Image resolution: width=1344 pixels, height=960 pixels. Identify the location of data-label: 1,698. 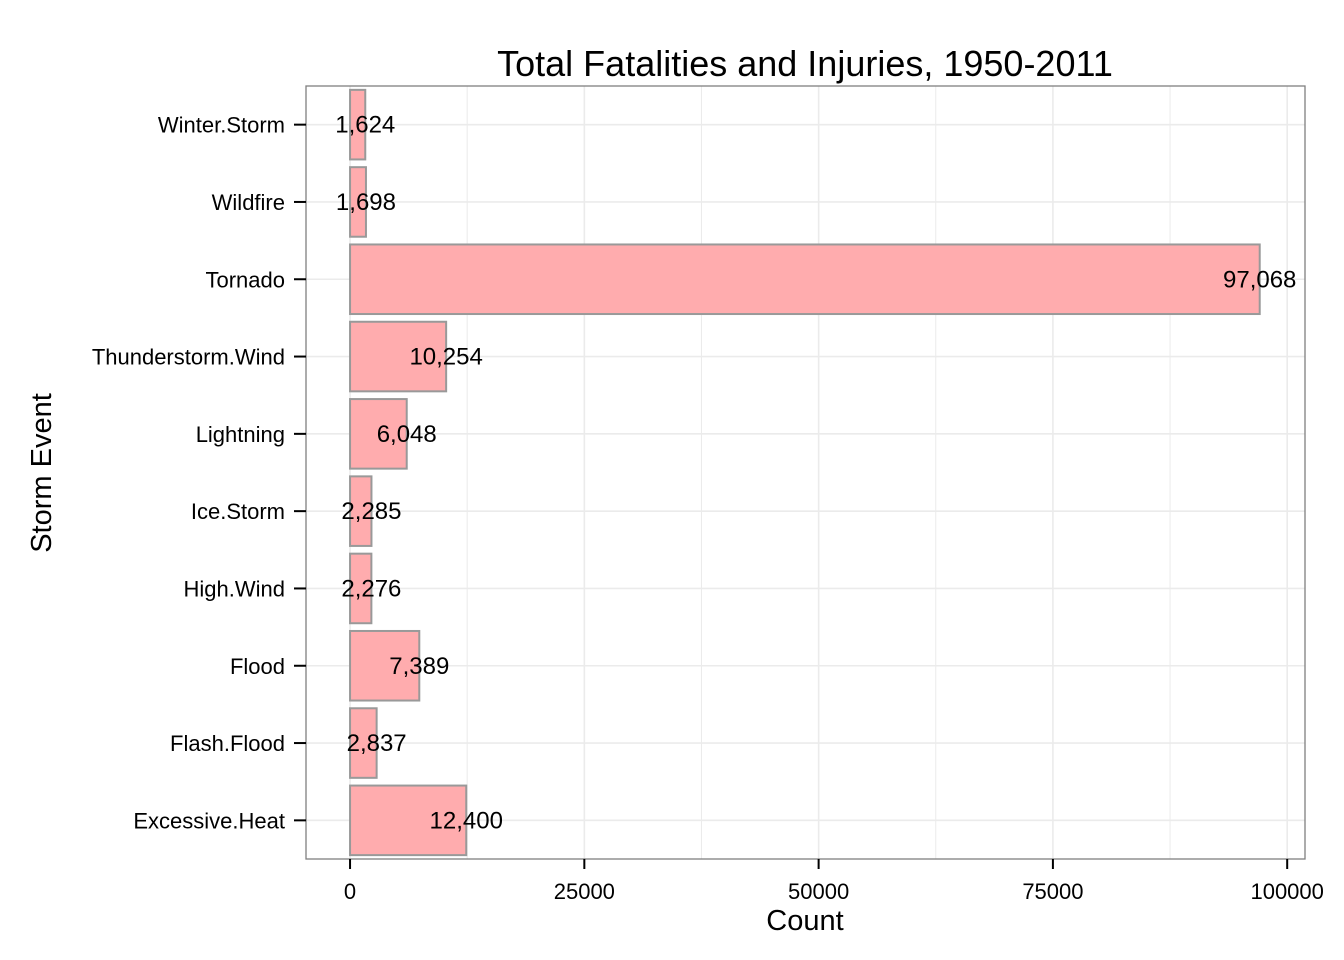
(366, 202).